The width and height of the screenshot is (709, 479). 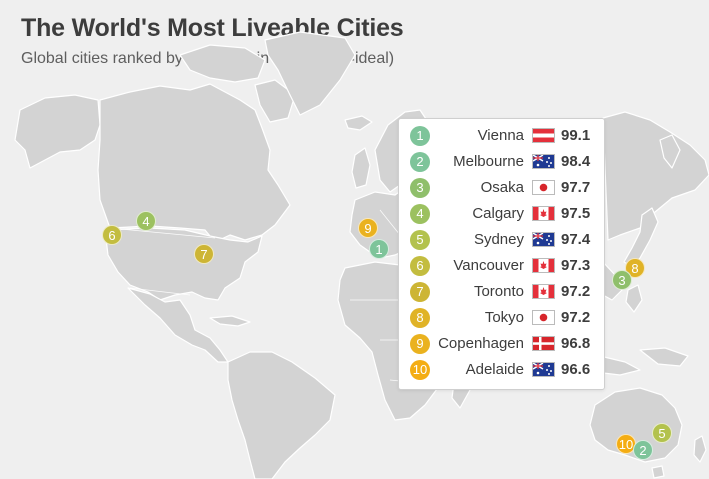 I want to click on alaska-landmass, so click(x=57, y=131).